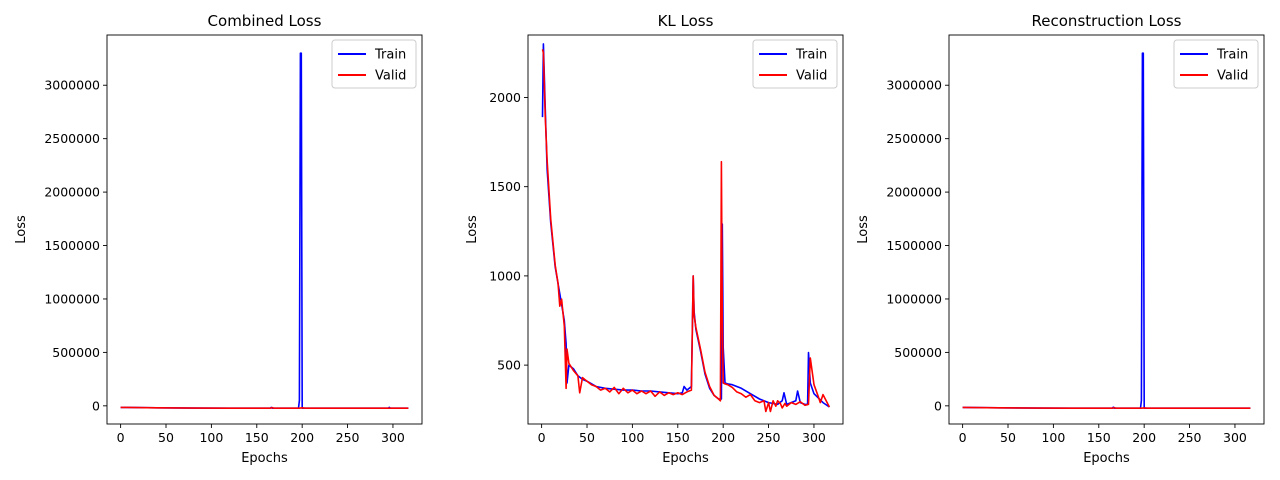 The image size is (1280, 480). What do you see at coordinates (509, 365) in the screenshot?
I see `y-tick-label: 500` at bounding box center [509, 365].